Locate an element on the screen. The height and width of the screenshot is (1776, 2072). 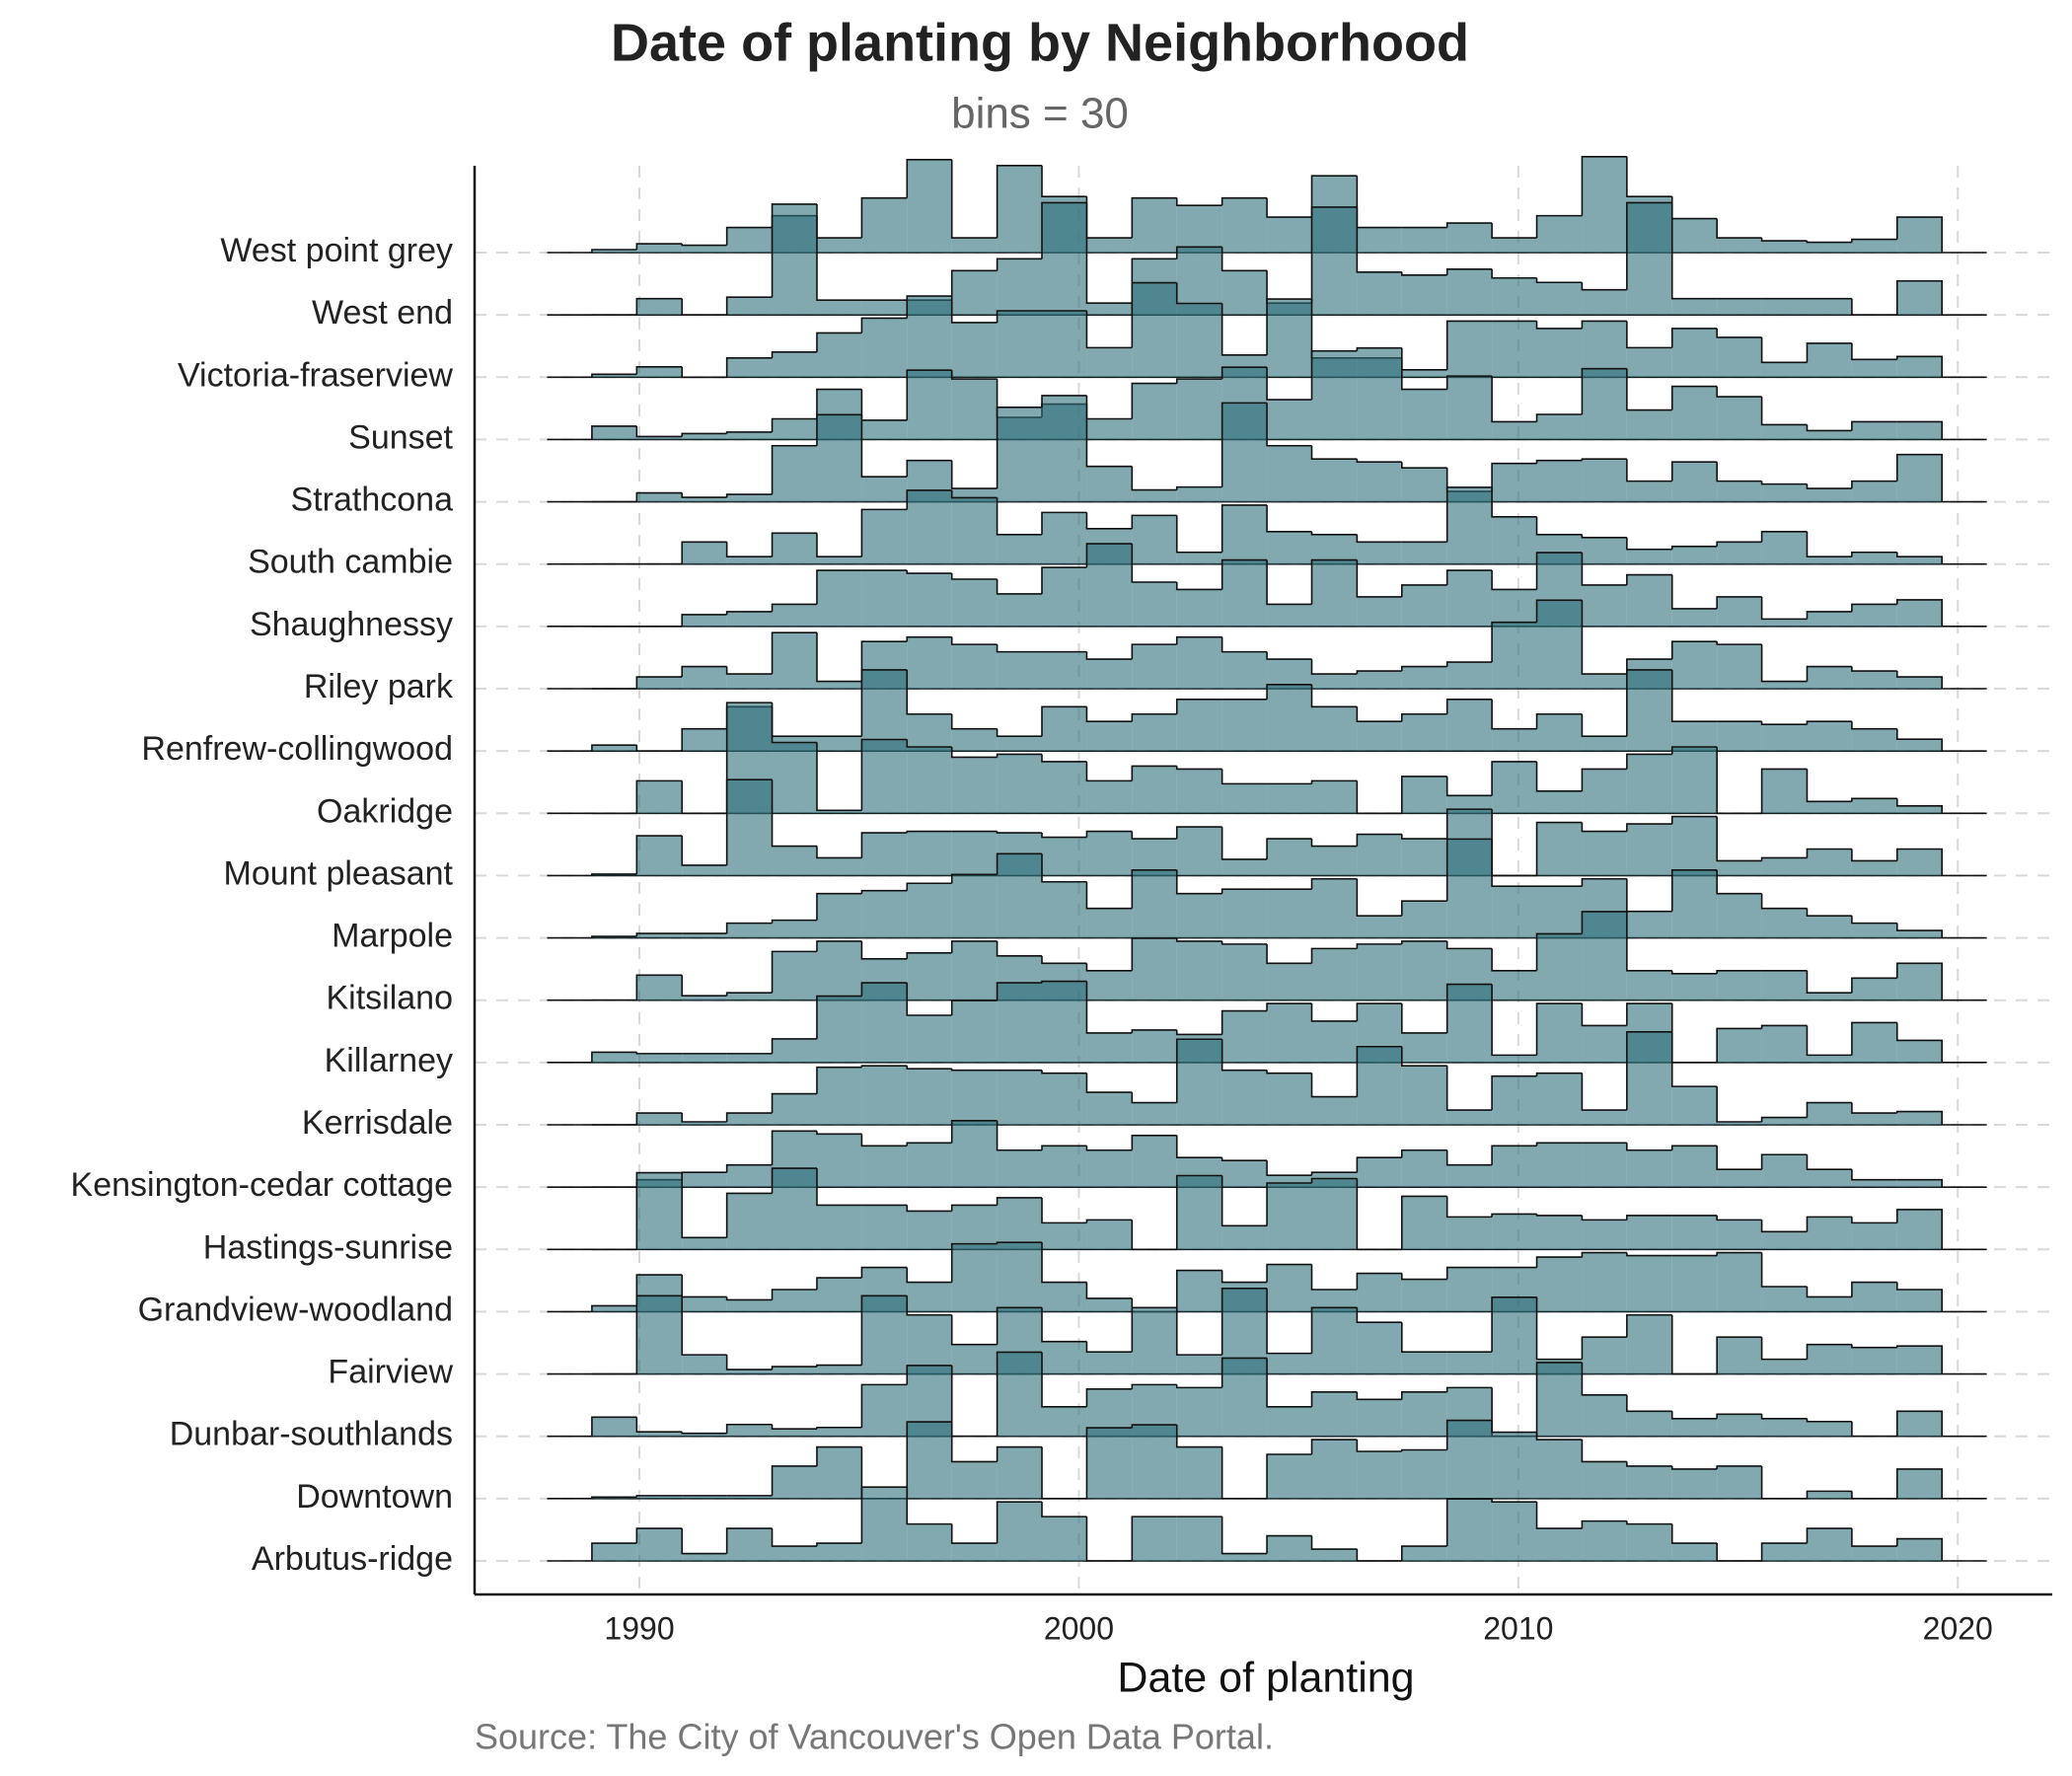
y-tick-label: Marpole is located at coordinates (392, 937).